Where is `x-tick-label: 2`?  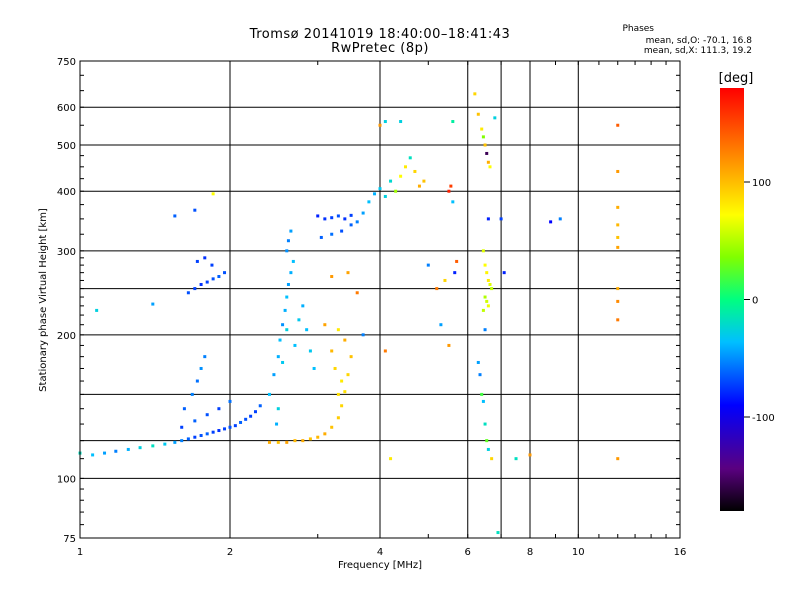 x-tick-label: 2 is located at coordinates (230, 552).